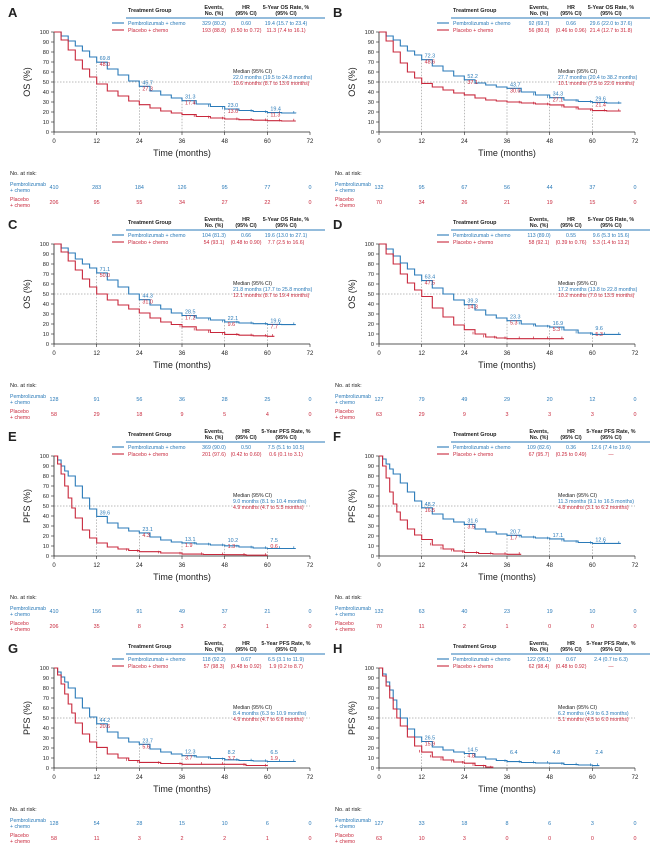 Image resolution: width=656 pixels, height=846 pixels. I want to click on pembro-median-value: 11.3 months (9.1 to 16.5 months), so click(596, 502).